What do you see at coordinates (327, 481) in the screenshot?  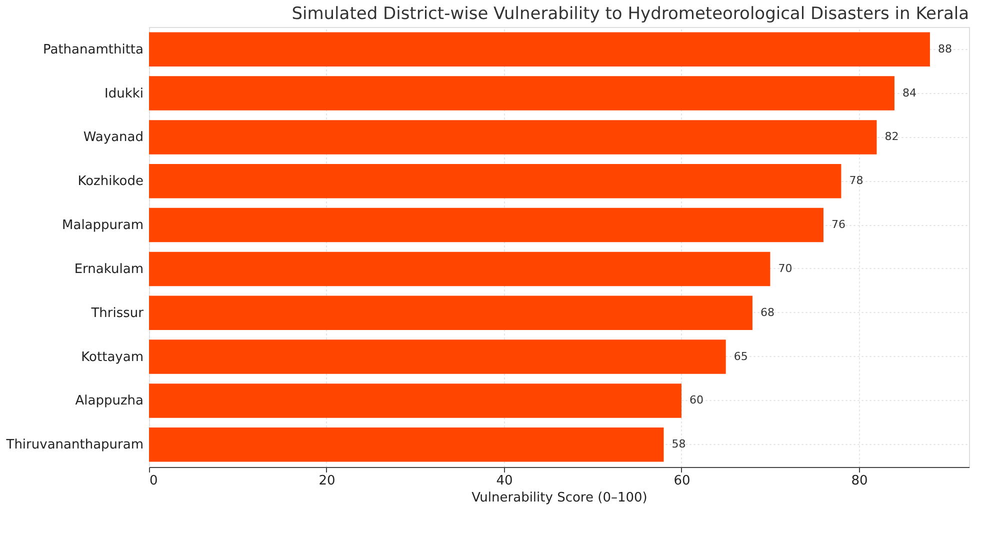 I see `x-tick-label: 20` at bounding box center [327, 481].